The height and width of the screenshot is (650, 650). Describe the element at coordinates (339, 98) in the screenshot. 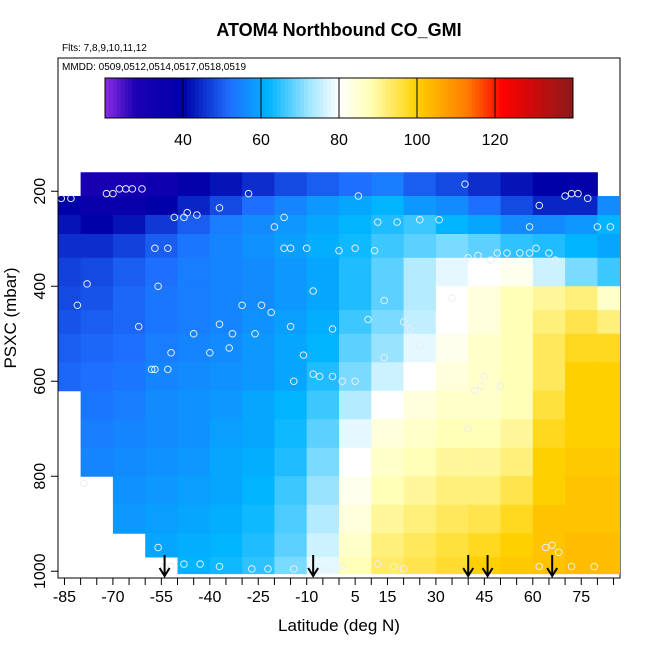

I see `colorbar-border` at that location.